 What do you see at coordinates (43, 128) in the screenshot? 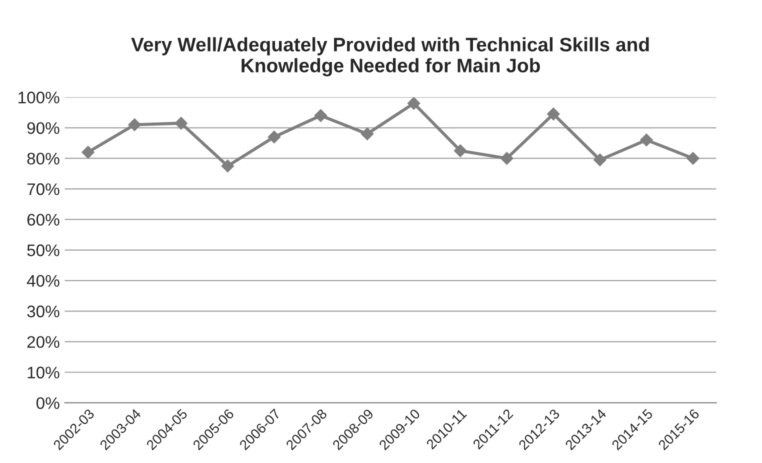
I see `y-tick-label: 90%` at bounding box center [43, 128].